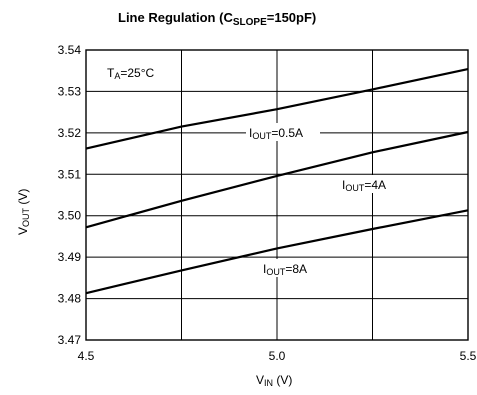 The image size is (477, 395). What do you see at coordinates (250, 22) in the screenshot?
I see `chart-title-sub: SLOPE` at bounding box center [250, 22].